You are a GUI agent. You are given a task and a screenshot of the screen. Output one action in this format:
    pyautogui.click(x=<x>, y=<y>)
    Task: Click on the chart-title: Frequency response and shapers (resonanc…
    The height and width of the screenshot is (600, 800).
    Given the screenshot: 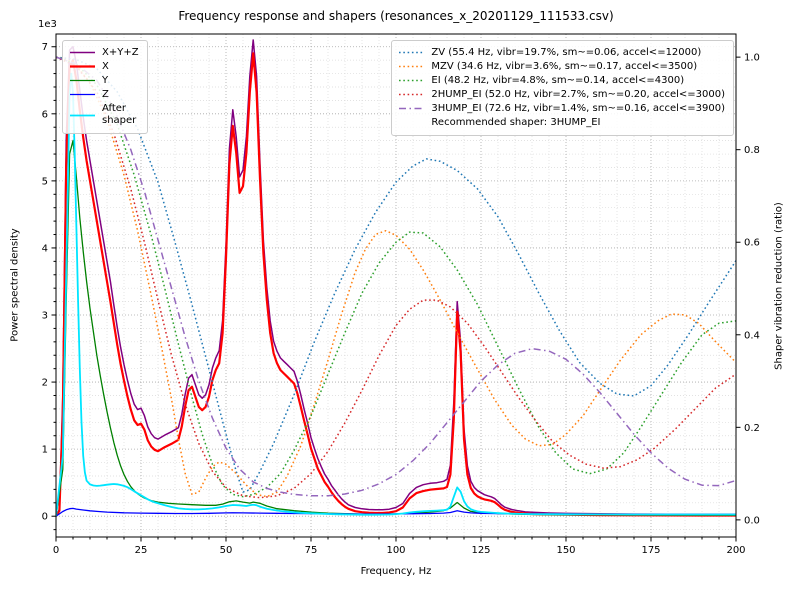 What is the action you would take?
    pyautogui.click(x=396, y=16)
    